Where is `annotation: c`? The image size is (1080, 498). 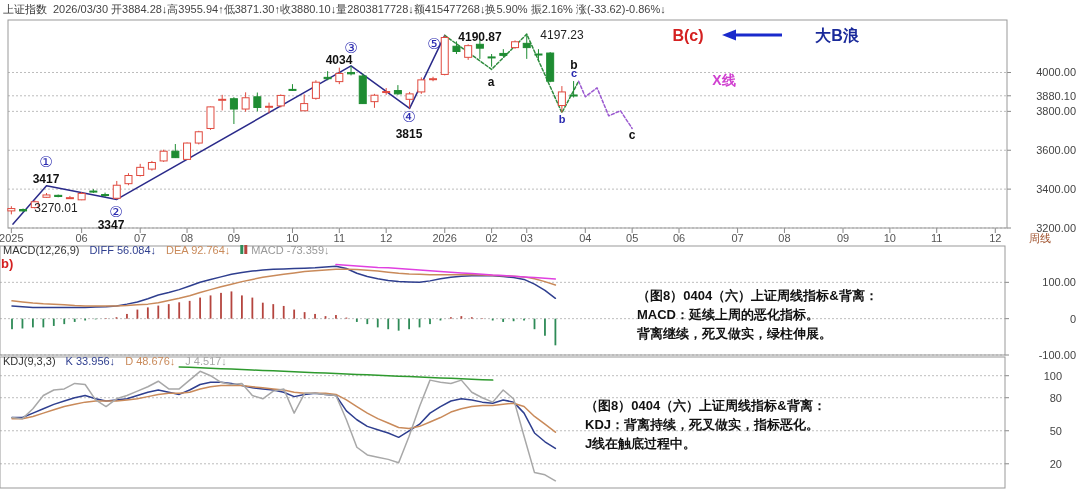
annotation: c is located at coordinates (632, 135).